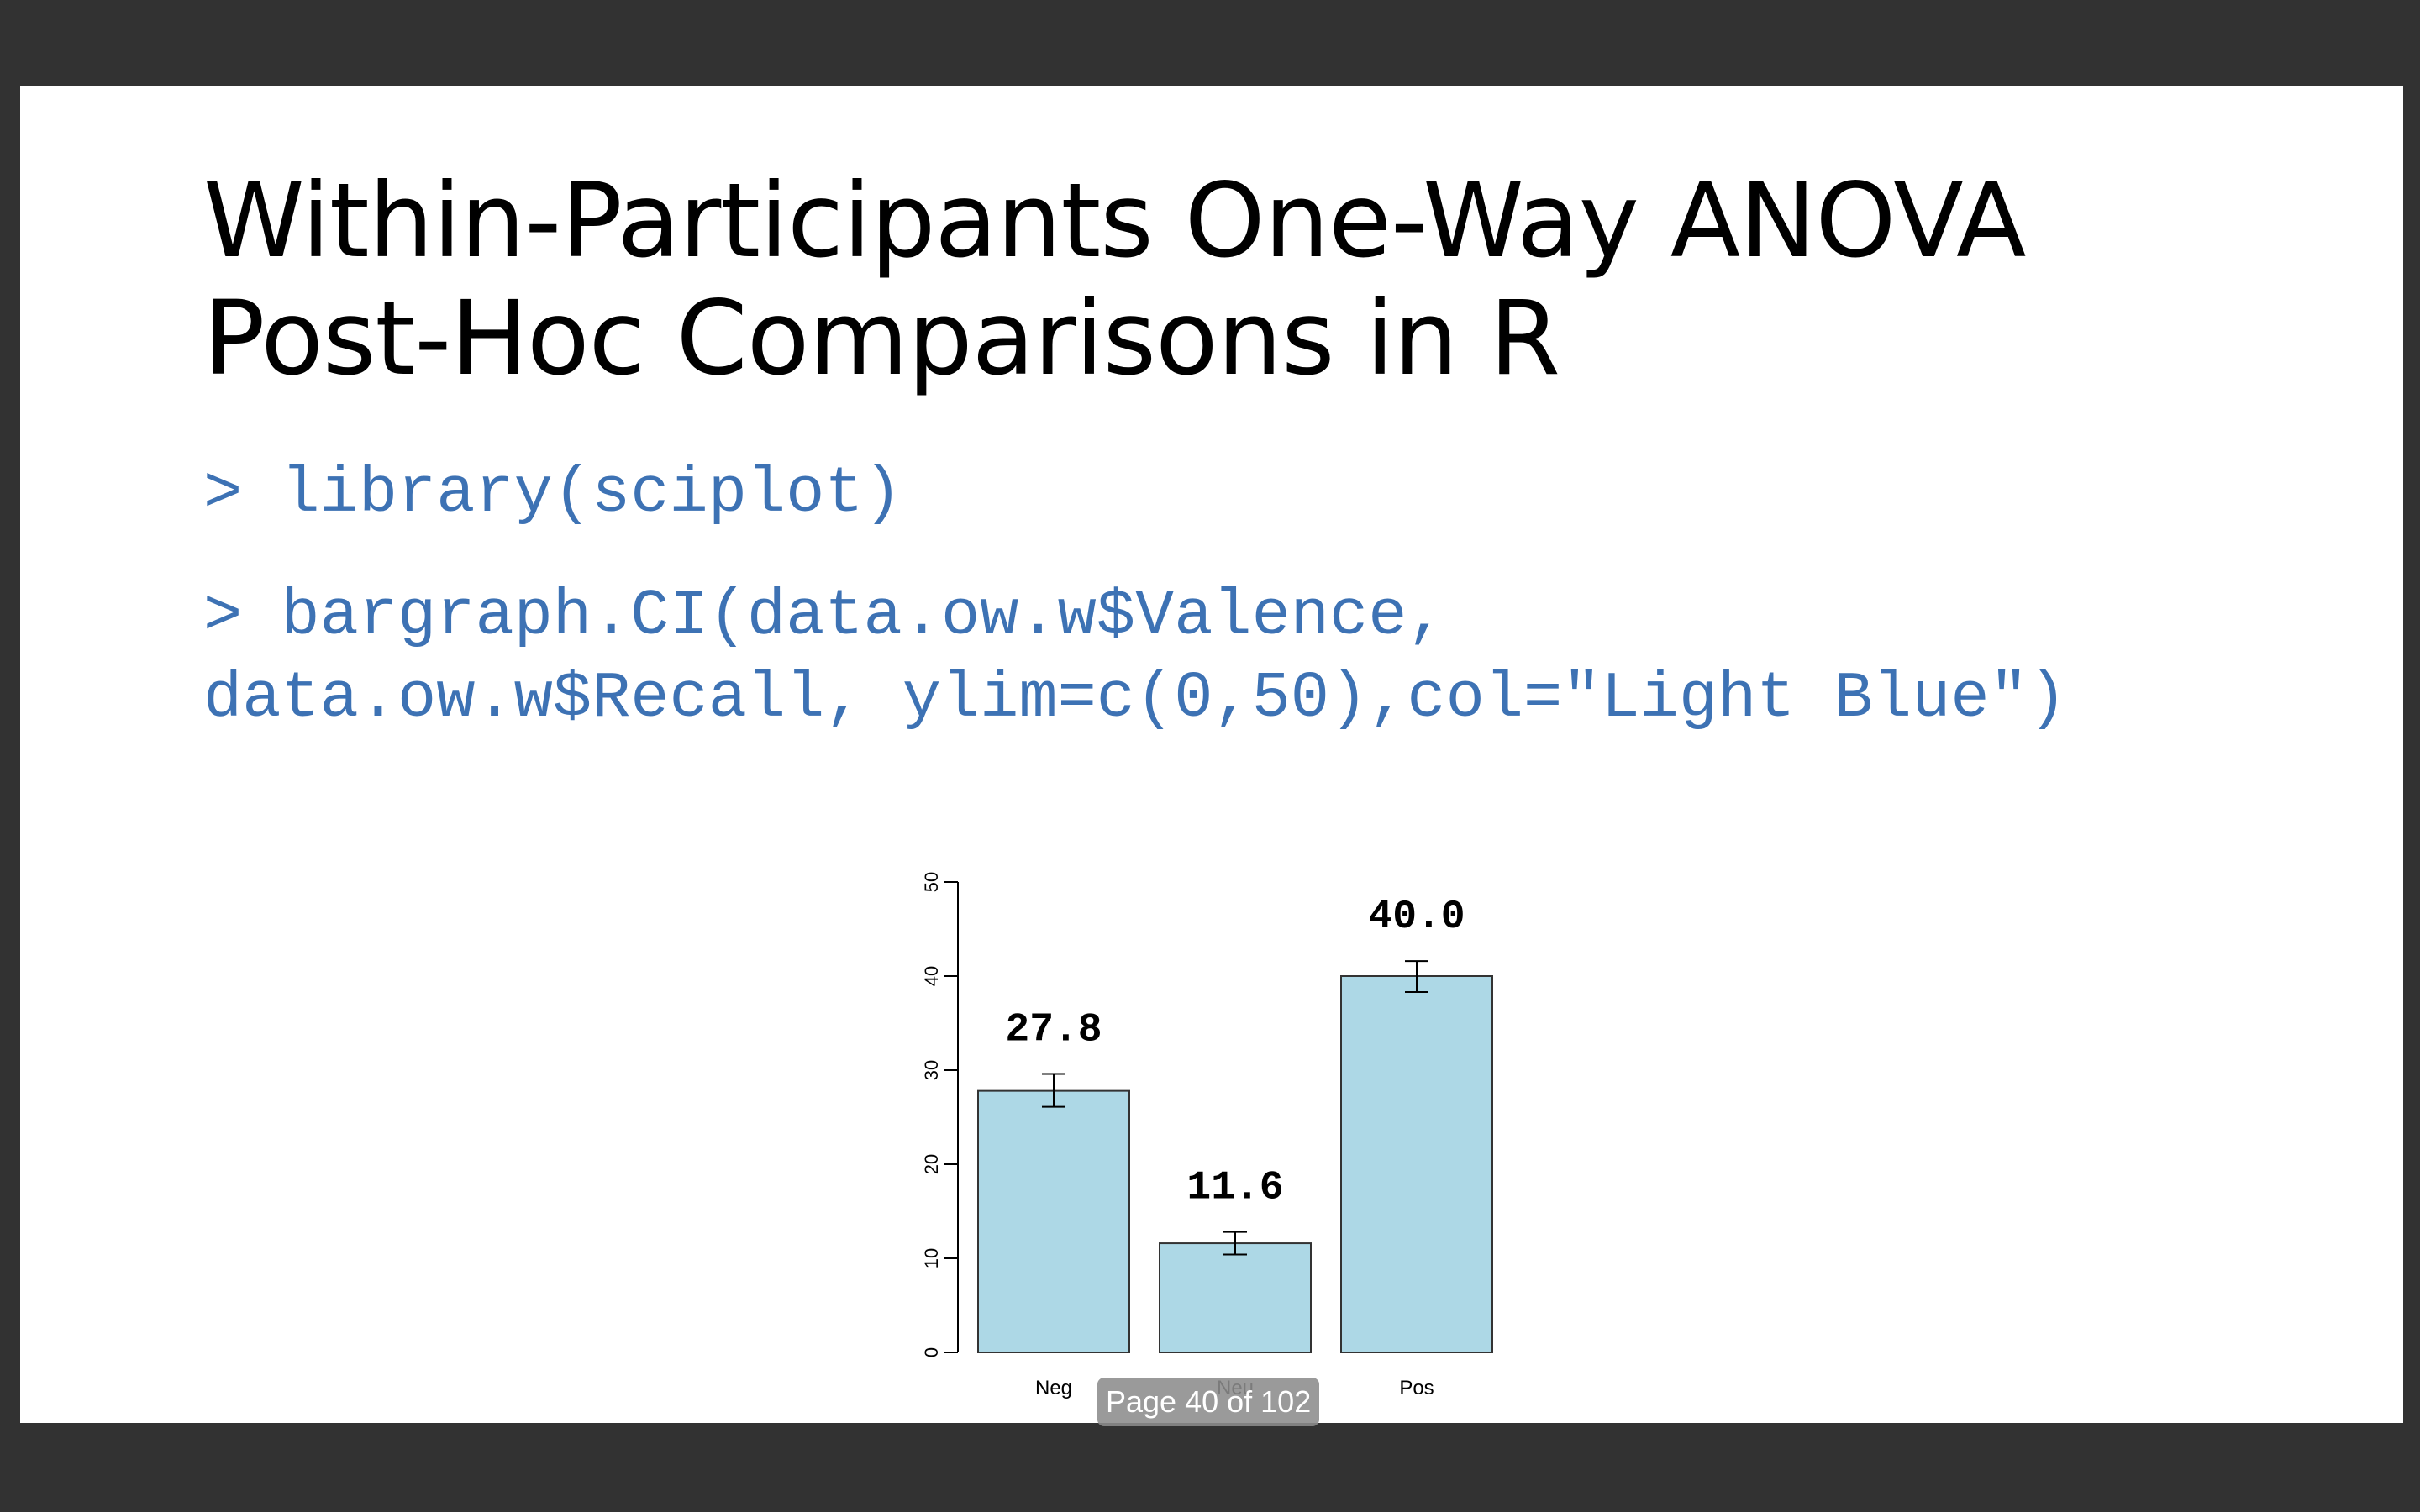 This screenshot has height=1512, width=2420. What do you see at coordinates (1053, 1221) in the screenshot?
I see `bar-neg` at bounding box center [1053, 1221].